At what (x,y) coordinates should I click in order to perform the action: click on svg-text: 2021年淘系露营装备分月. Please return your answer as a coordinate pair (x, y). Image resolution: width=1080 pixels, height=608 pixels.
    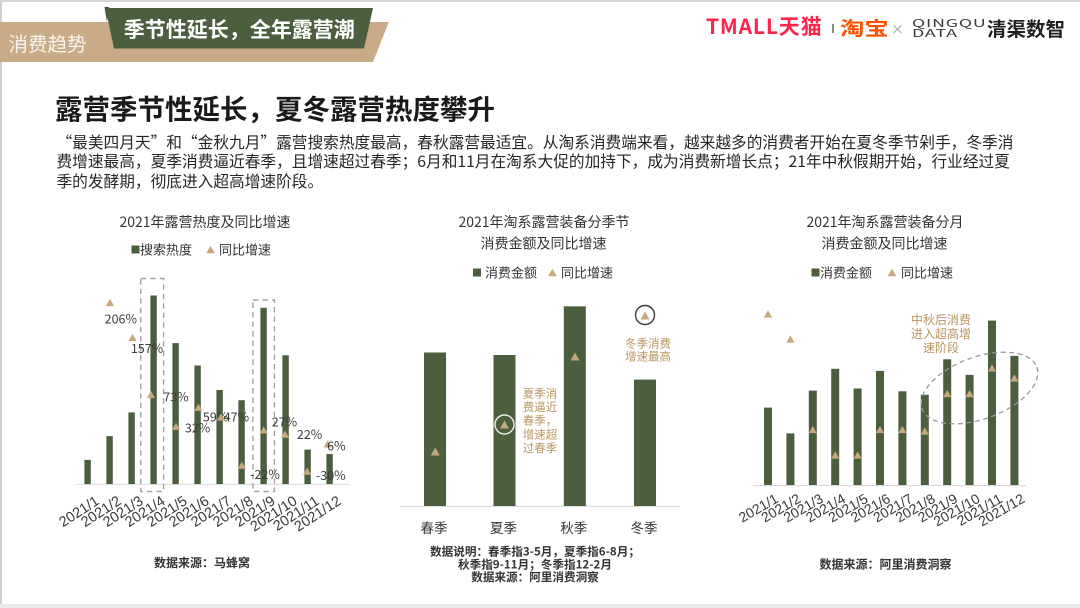
    Looking at the image, I should click on (884, 222).